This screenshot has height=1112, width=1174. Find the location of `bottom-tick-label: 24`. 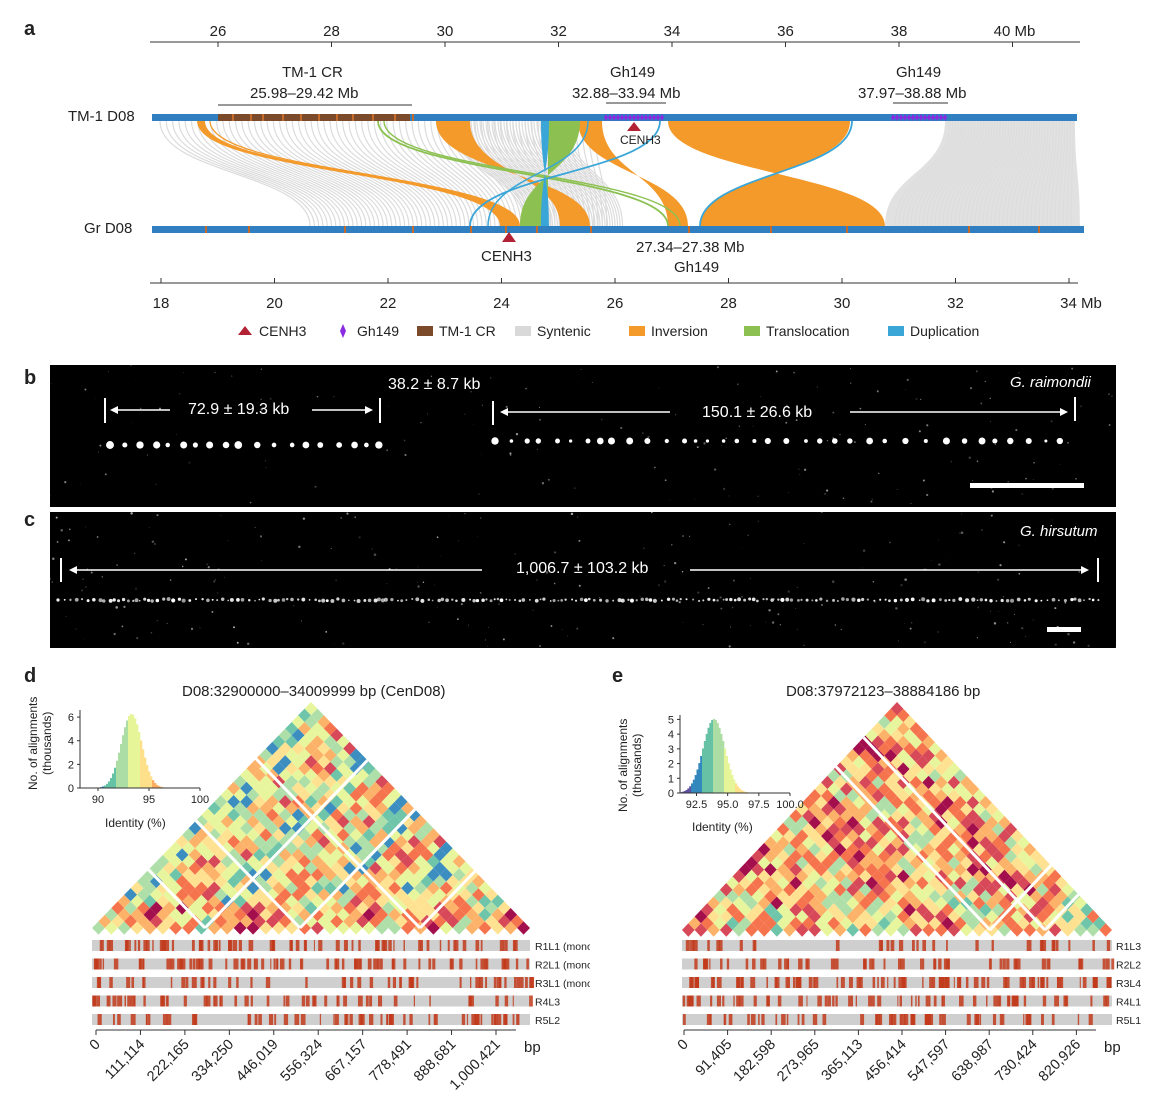

bottom-tick-label: 24 is located at coordinates (501, 303).